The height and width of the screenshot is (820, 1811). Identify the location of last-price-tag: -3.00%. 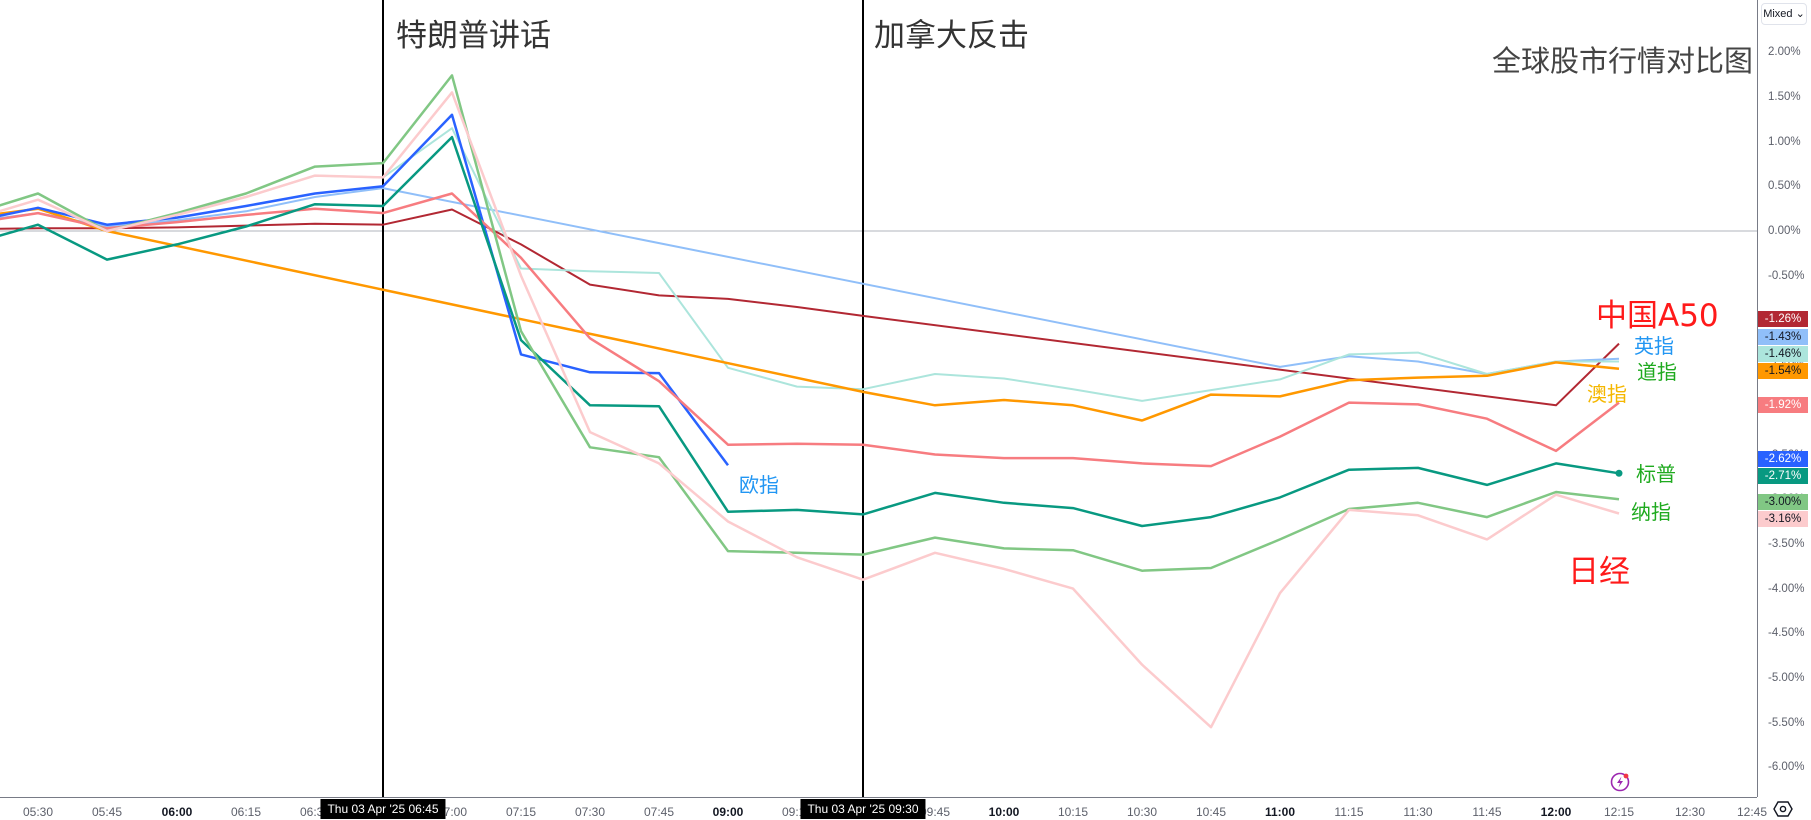
(1783, 502).